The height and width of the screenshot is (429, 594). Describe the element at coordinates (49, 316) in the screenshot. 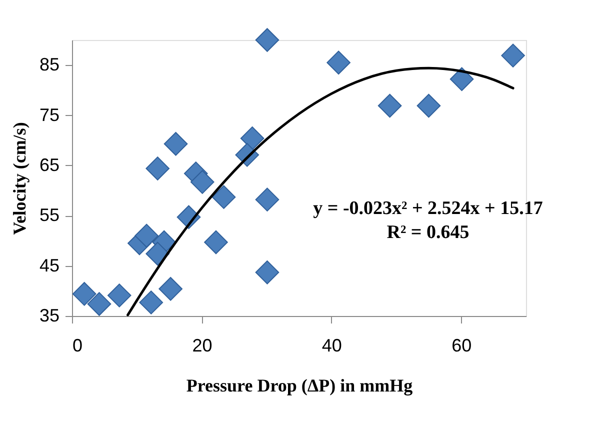

I see `y-tick-label: 35` at that location.